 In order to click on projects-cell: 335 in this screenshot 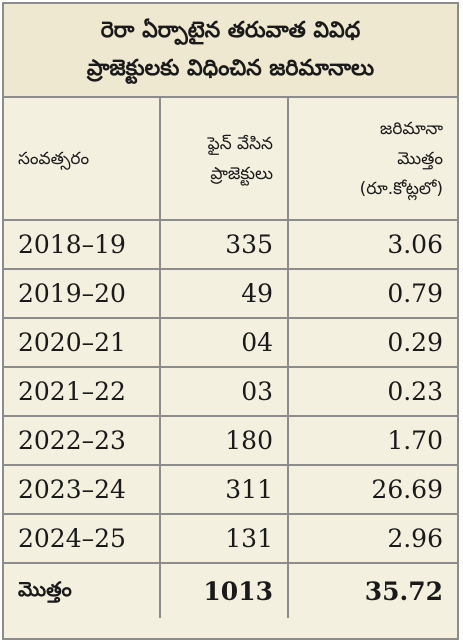, I will do `click(224, 245)`.